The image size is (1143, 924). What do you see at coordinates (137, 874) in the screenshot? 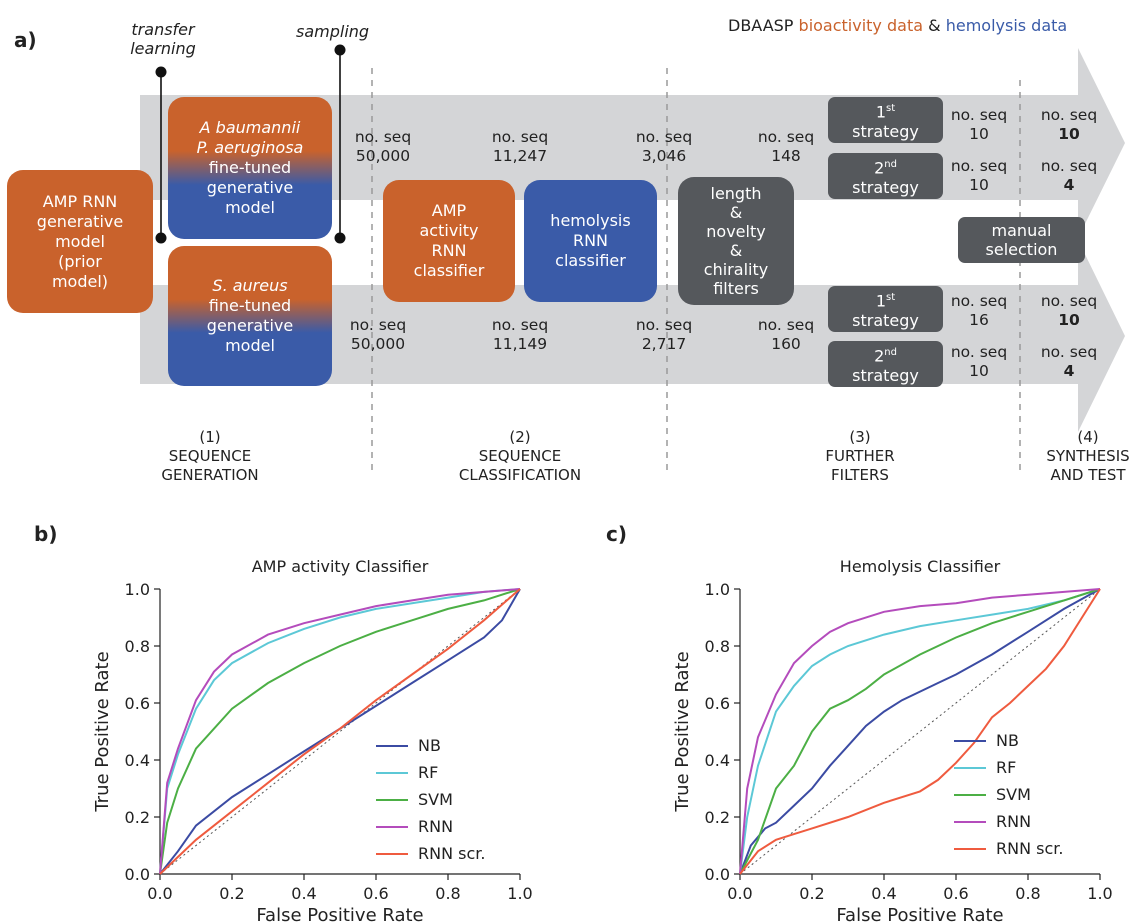
I see `y-tick-label: 0.0` at bounding box center [137, 874].